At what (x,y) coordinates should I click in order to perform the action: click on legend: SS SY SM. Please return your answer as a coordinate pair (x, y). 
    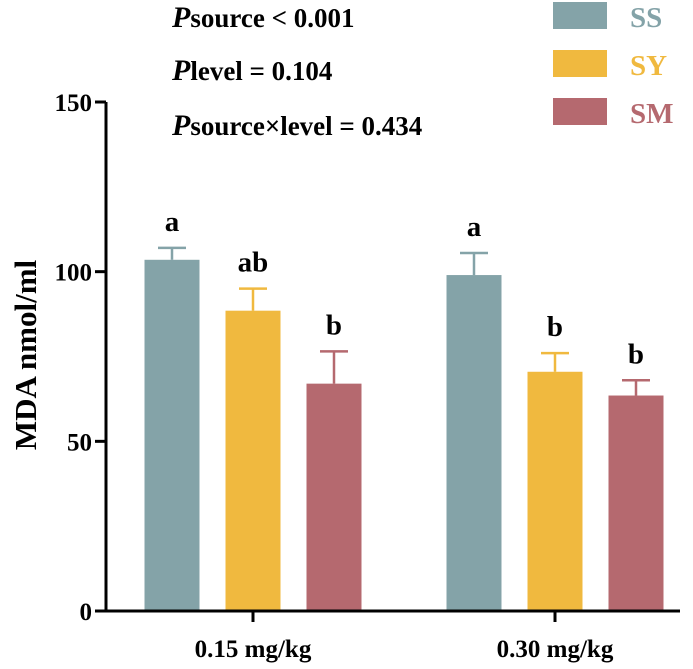
    Looking at the image, I should click on (613, 66).